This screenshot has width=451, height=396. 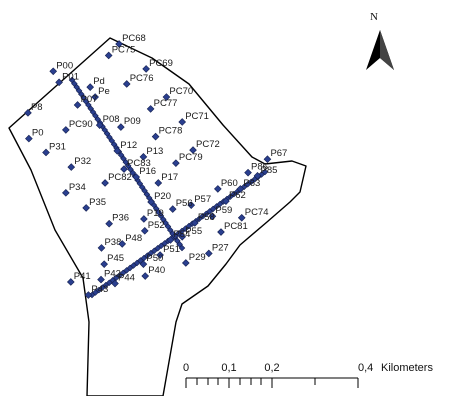 What do you see at coordinates (77, 187) in the screenshot?
I see `point-label: P34` at bounding box center [77, 187].